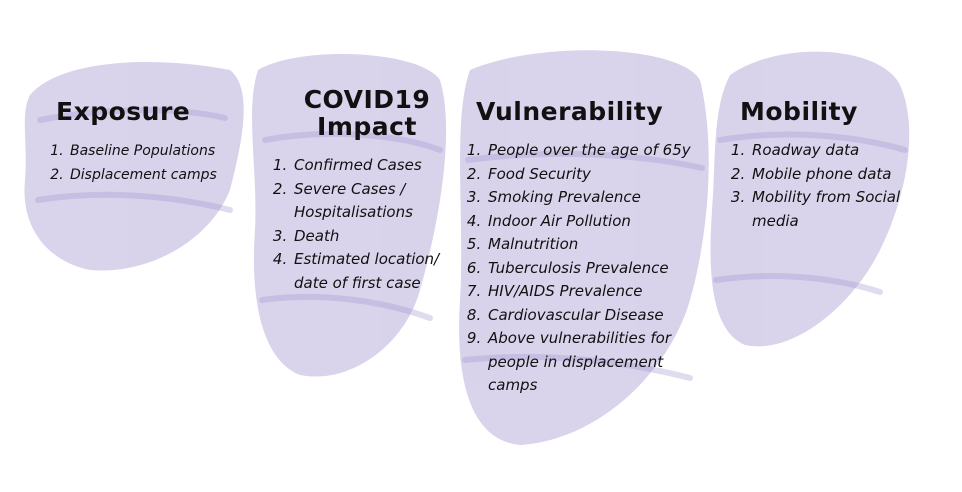 This screenshot has width=962, height=492. I want to click on list-item: Mobile phone data, so click(840, 175).